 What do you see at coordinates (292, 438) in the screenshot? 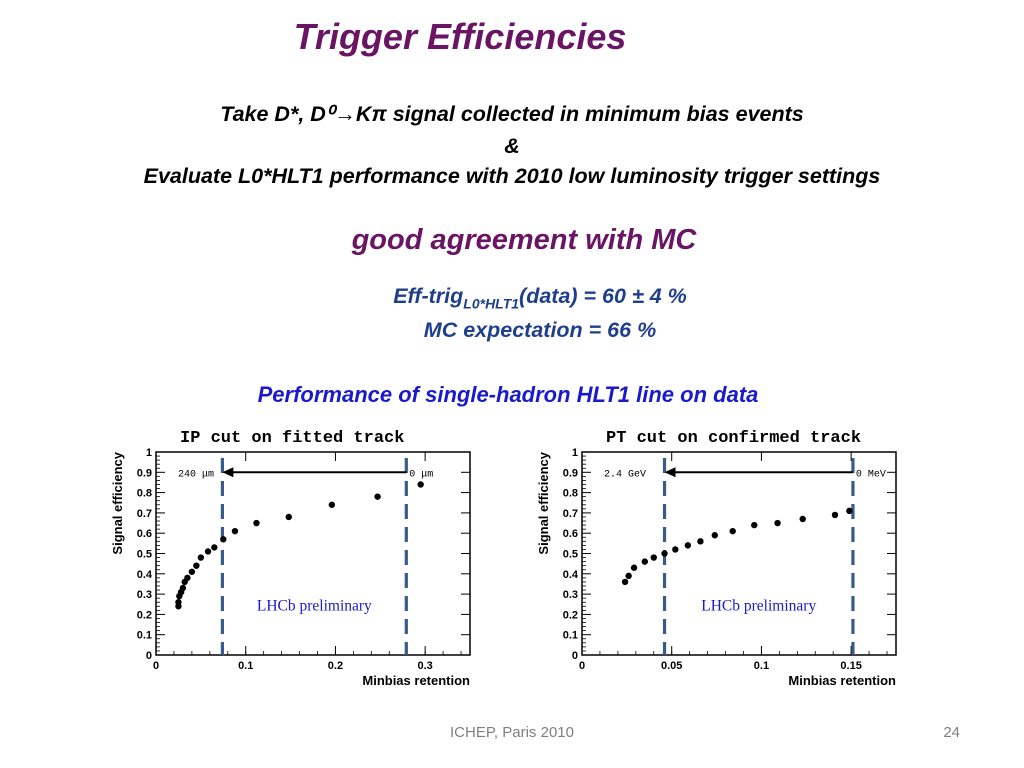
I see `chart-title: IP cut on fitted track` at bounding box center [292, 438].